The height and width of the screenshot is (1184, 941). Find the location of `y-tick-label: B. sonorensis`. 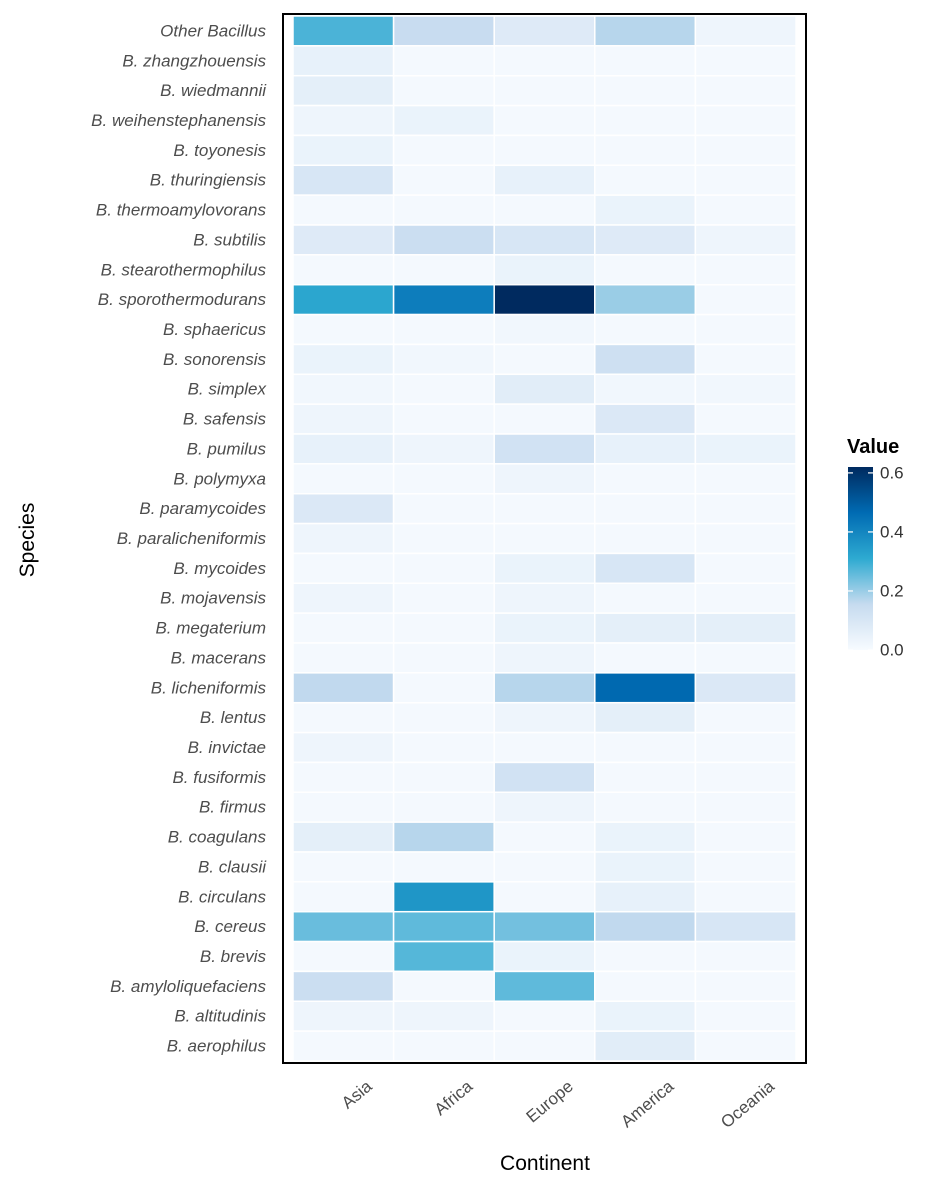

y-tick-label: B. sonorensis is located at coordinates (214, 359).